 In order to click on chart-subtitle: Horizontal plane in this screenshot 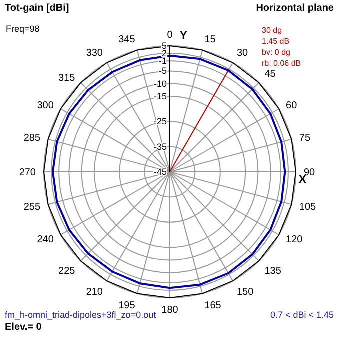, I will do `click(295, 8)`.